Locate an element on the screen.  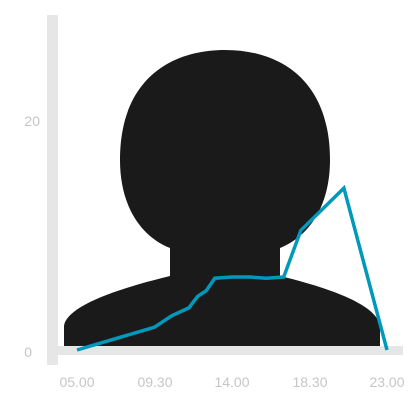
x-tick-label-1: 05.00 is located at coordinates (76, 382).